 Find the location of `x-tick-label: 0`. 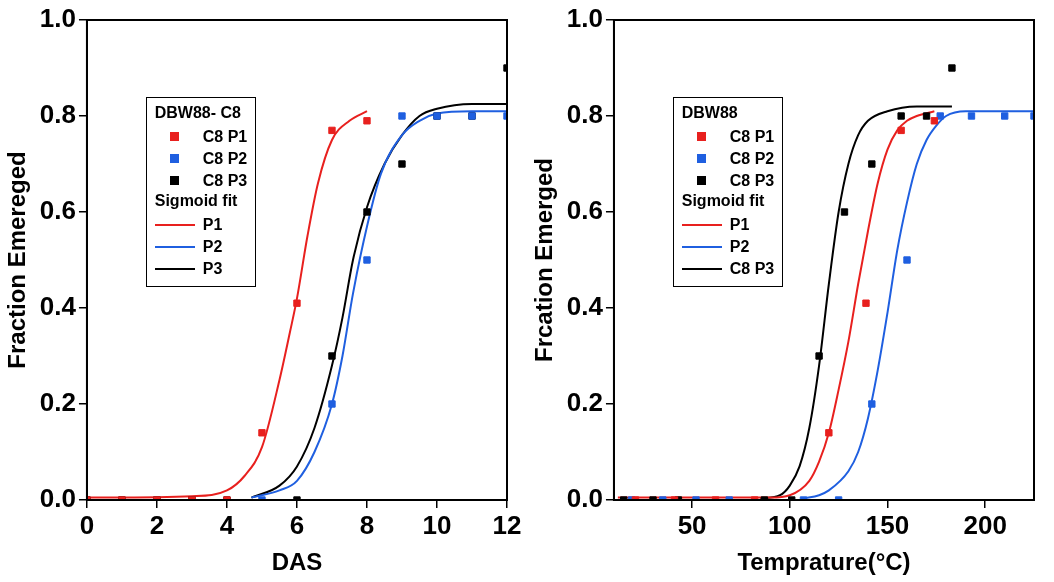

x-tick-label: 0 is located at coordinates (87, 524).